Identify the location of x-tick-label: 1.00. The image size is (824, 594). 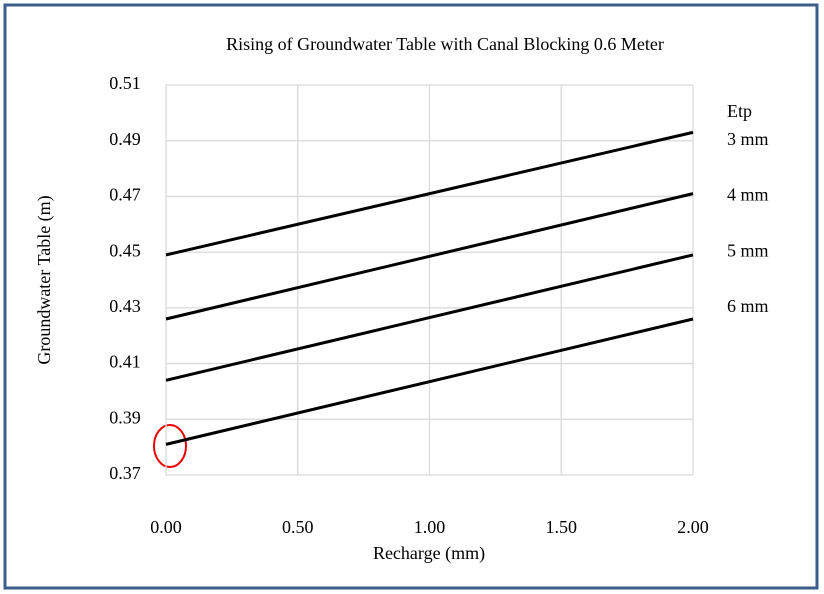
(430, 527).